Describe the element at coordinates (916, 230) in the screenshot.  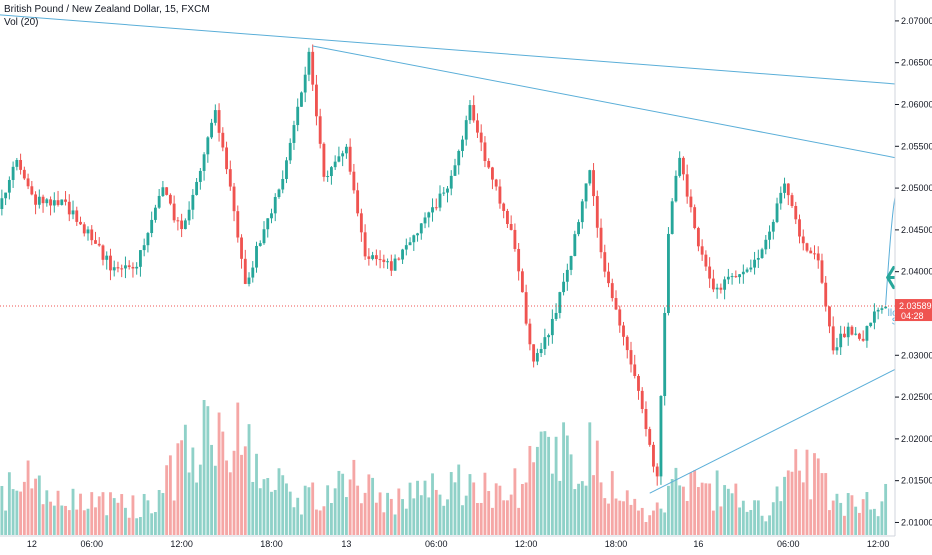
I see `price-tick-label: 2.04500` at that location.